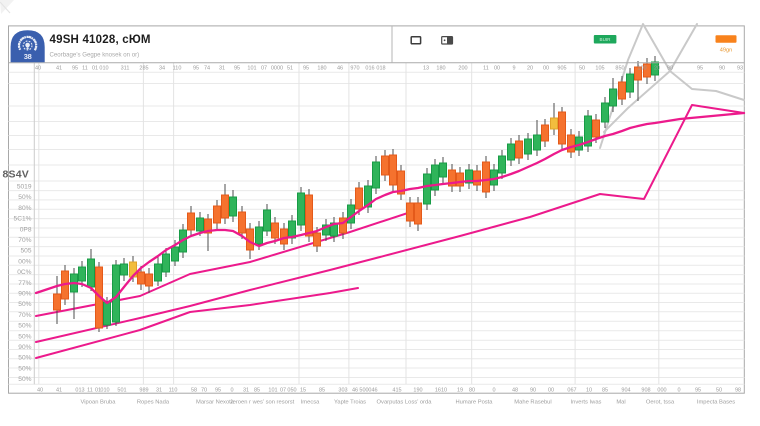 The height and width of the screenshot is (426, 760). I want to click on svg-text: 105, so click(599, 69).